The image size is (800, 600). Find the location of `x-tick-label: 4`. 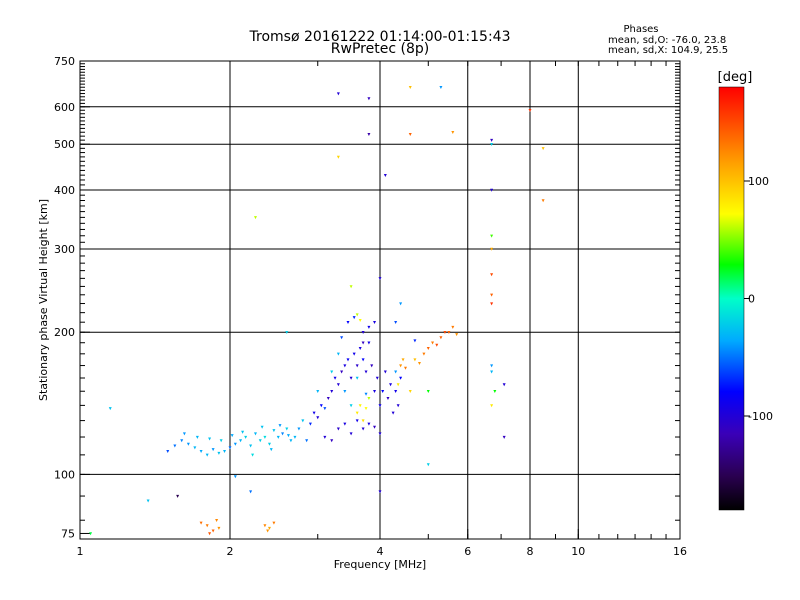

x-tick-label: 4 is located at coordinates (380, 551).